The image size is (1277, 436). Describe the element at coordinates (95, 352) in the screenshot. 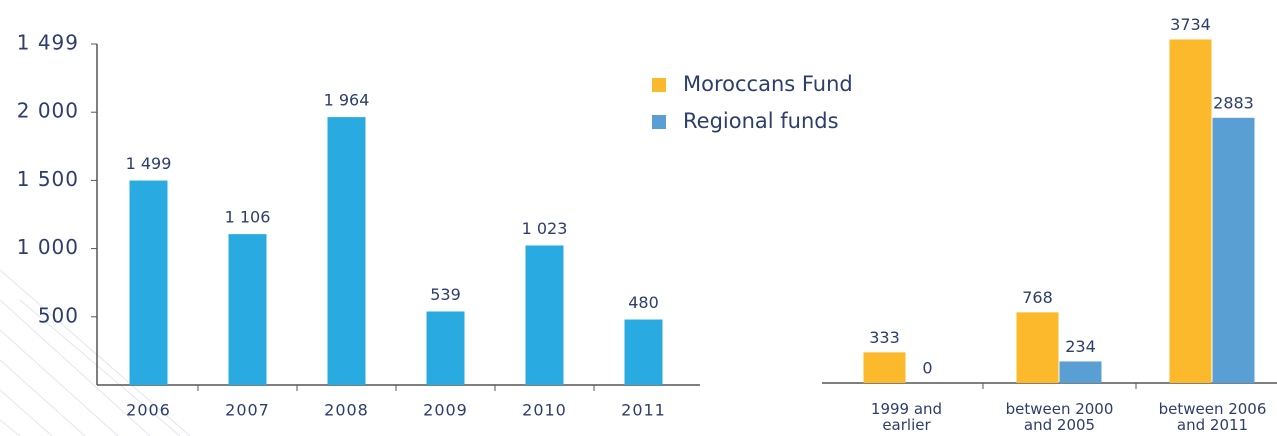

I see `decoration` at that location.